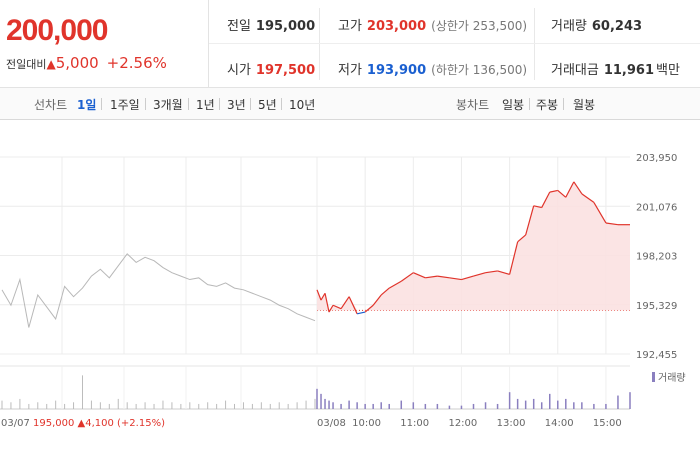  I want to click on x-tick-label: 15:00, so click(607, 423).